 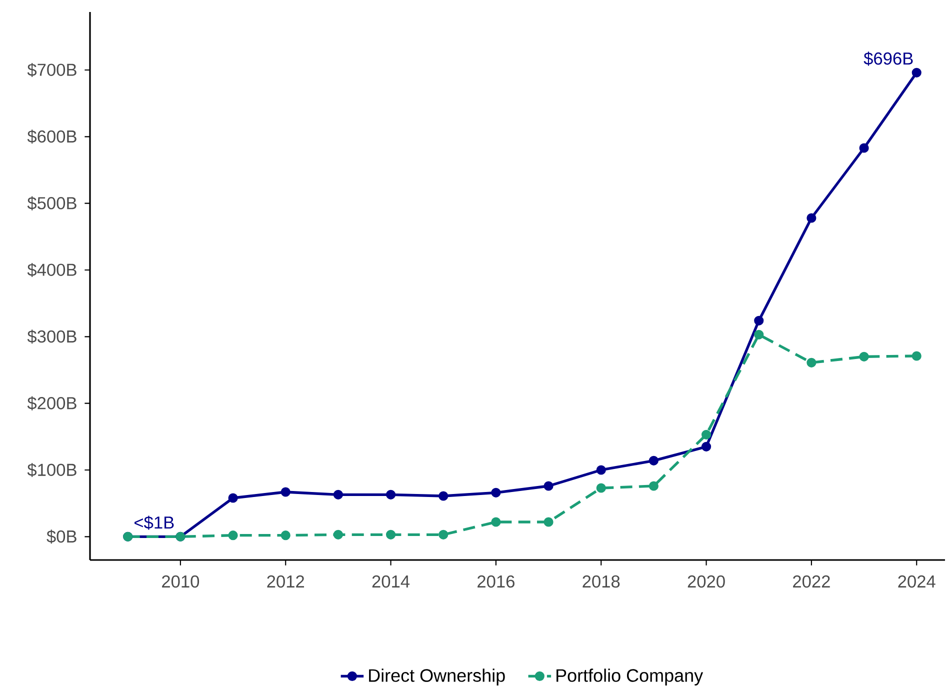 What do you see at coordinates (706, 581) in the screenshot?
I see `x-tick-label: 2020` at bounding box center [706, 581].